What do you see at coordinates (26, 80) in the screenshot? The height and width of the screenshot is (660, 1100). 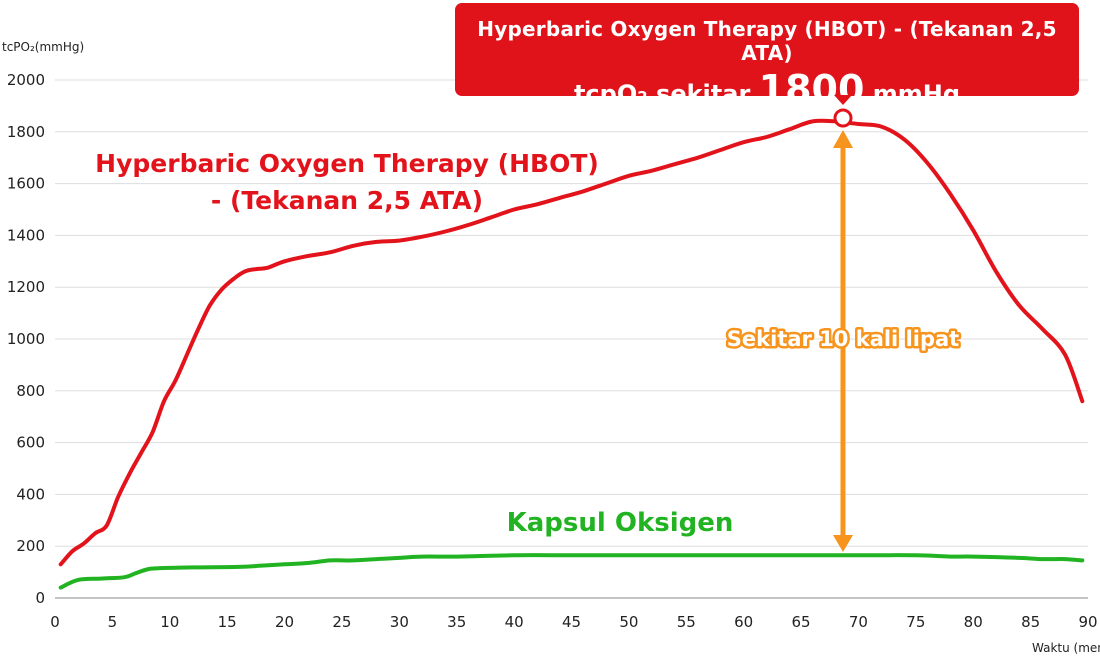 I see `y-tick-label: 2000` at bounding box center [26, 80].